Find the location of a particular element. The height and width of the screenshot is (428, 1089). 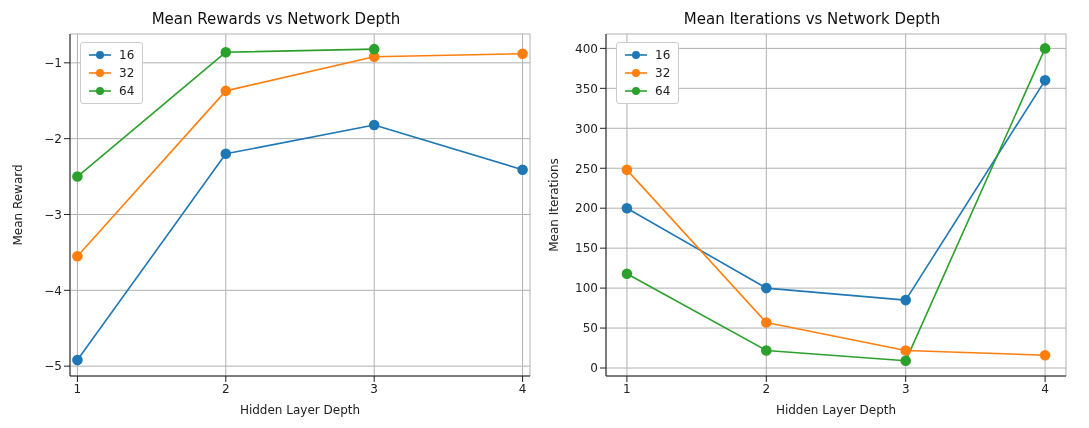

y-tick-label: 0 is located at coordinates (594, 368).